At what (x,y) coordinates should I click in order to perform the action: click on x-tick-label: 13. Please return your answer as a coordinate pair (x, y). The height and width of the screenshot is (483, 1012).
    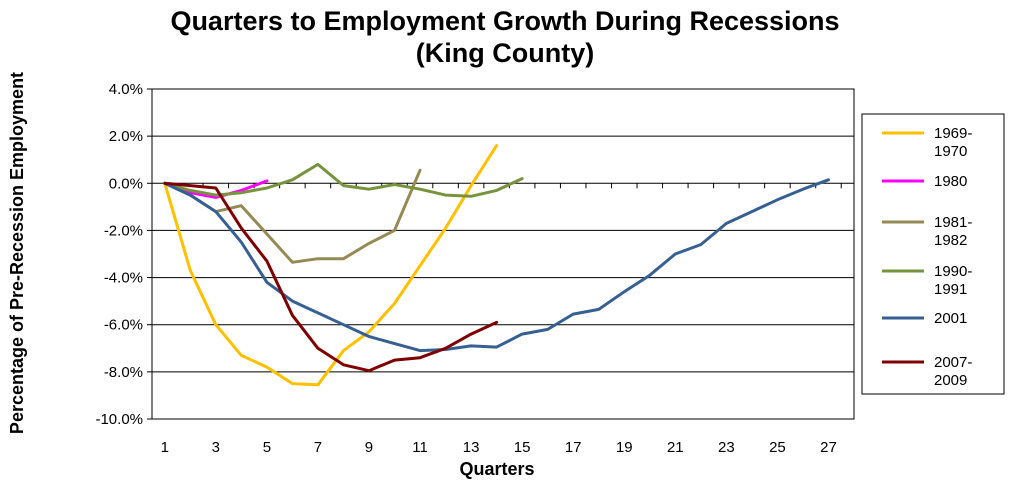
    Looking at the image, I should click on (471, 447).